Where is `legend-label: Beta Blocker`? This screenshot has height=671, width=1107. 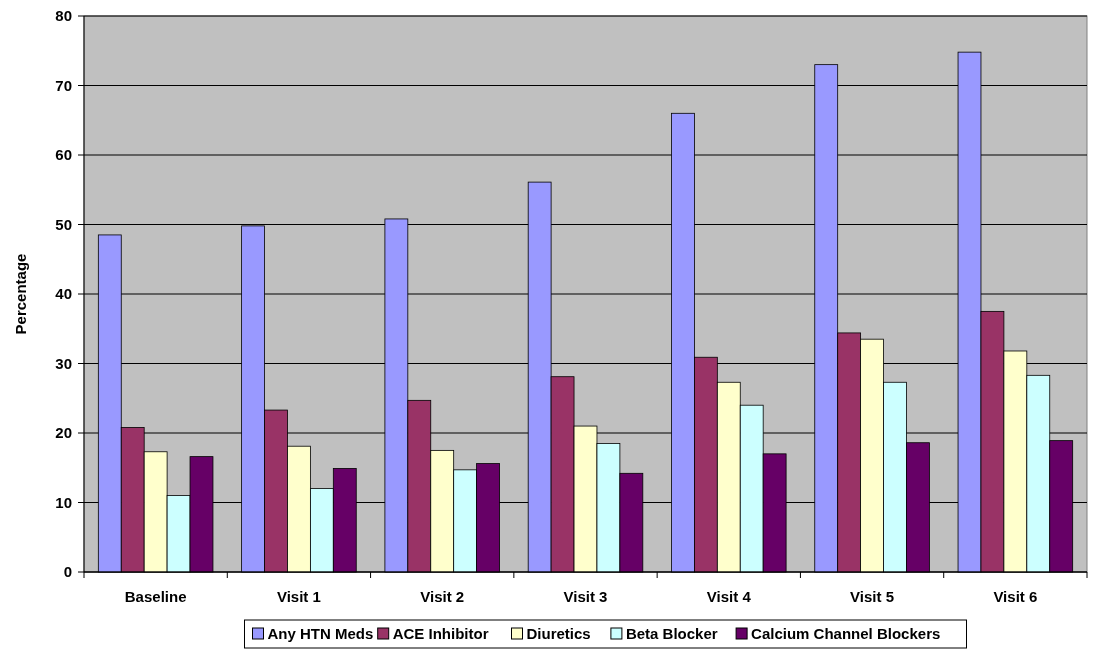 legend-label: Beta Blocker is located at coordinates (671, 634).